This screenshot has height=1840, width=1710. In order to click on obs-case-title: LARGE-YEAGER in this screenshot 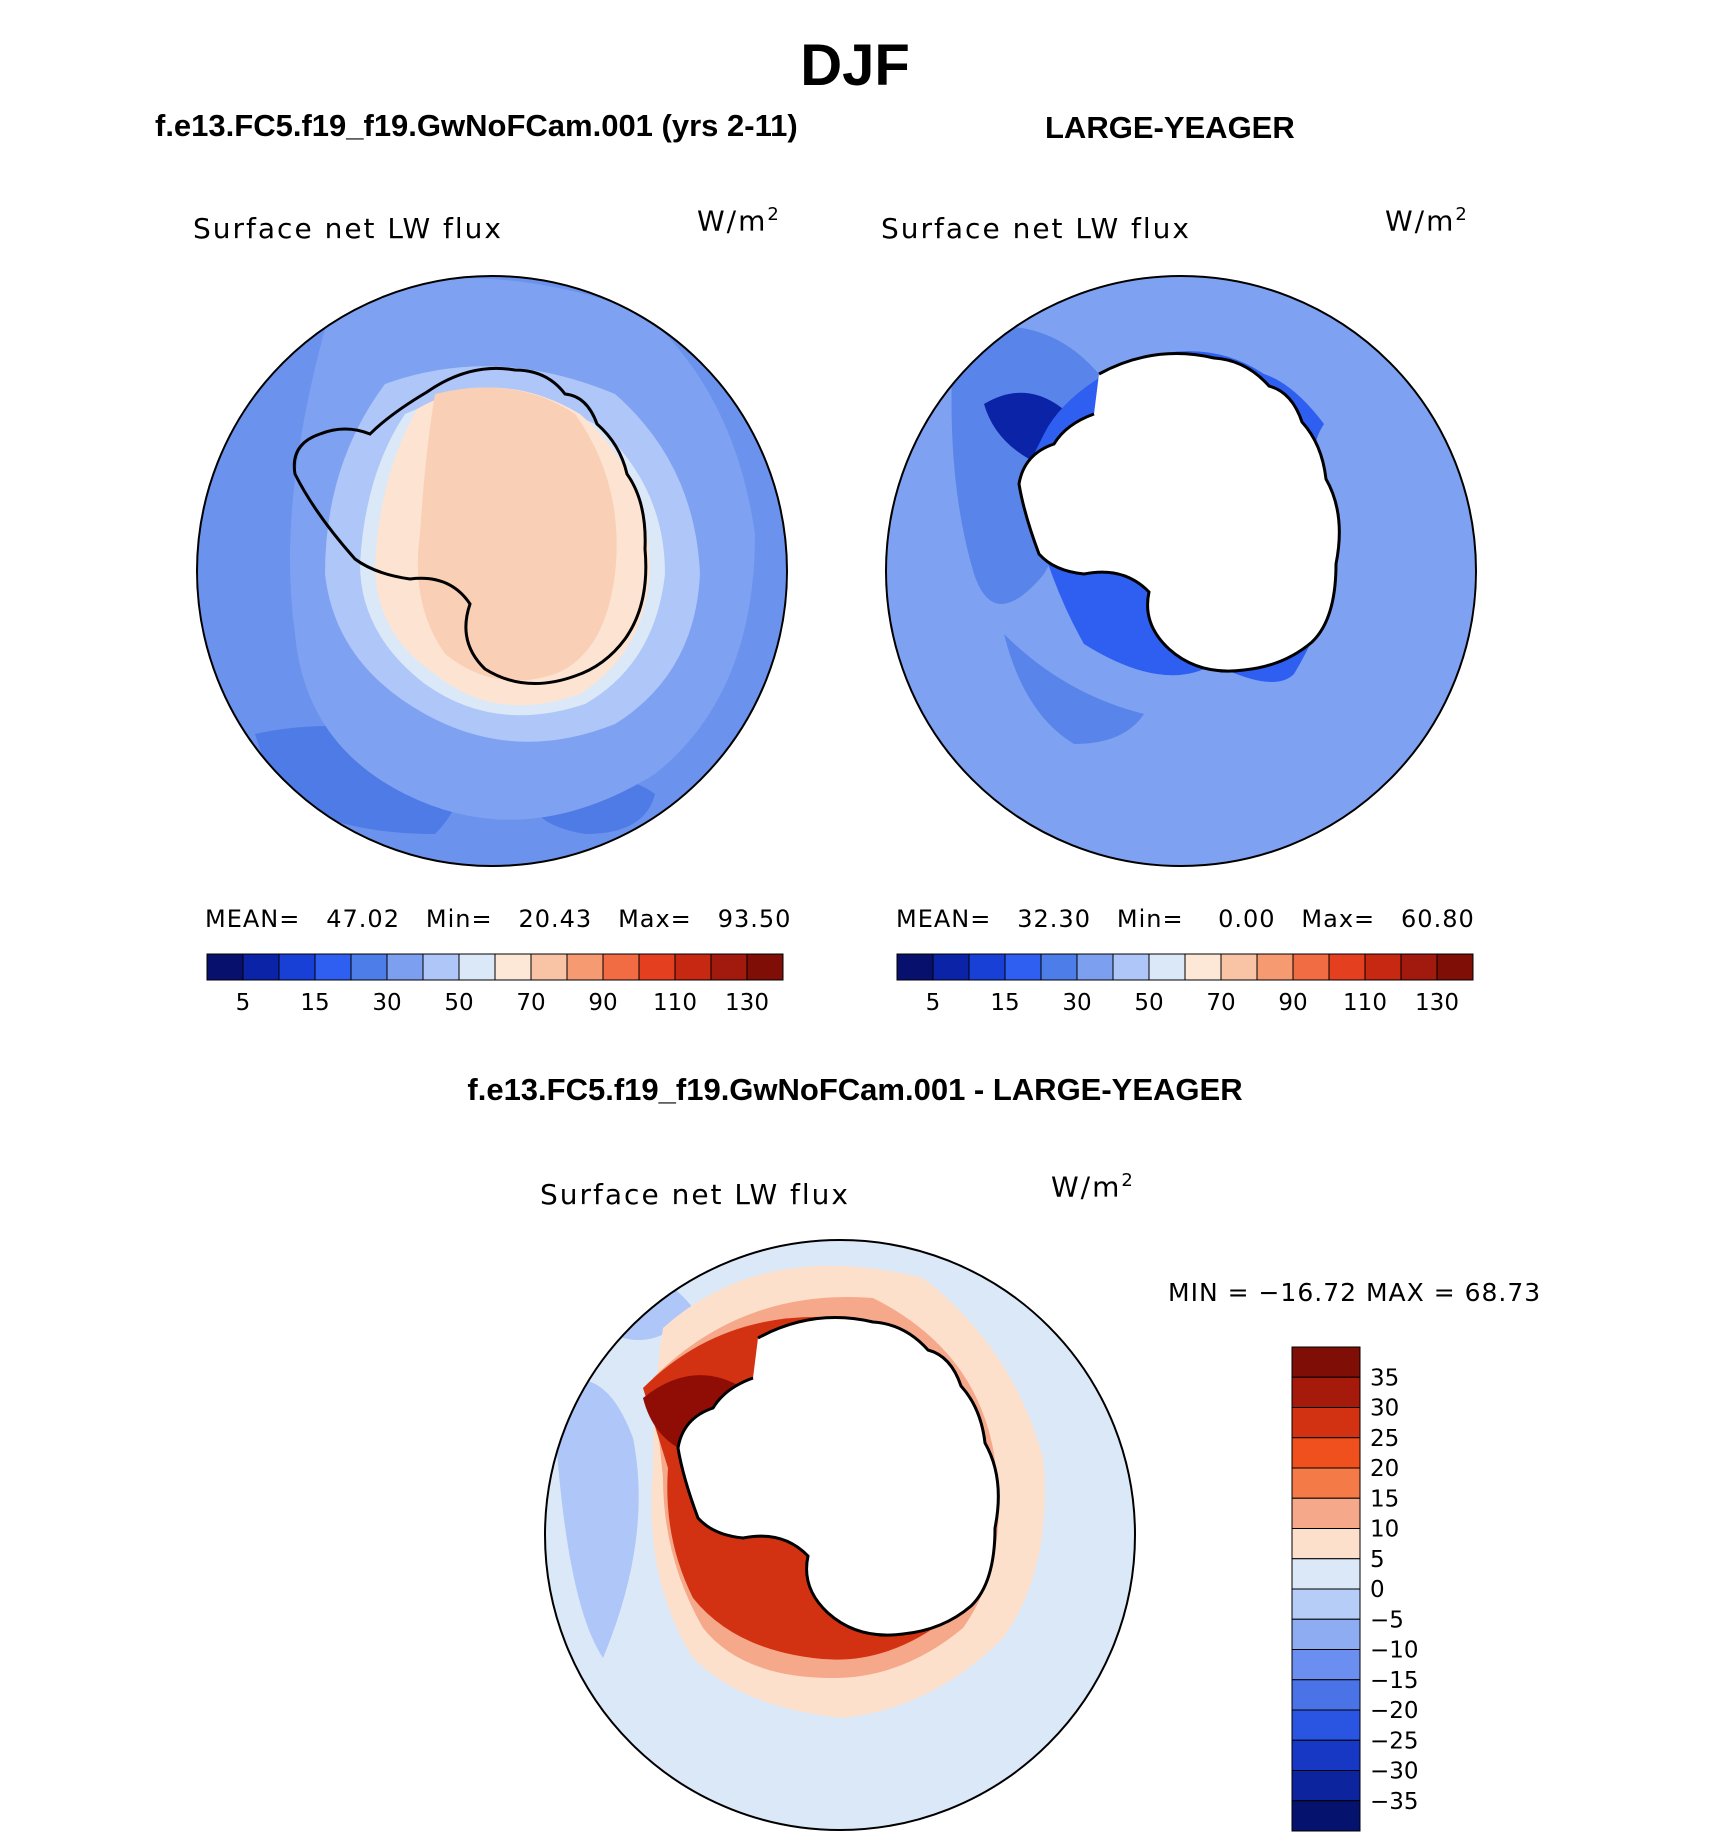, I will do `click(1170, 127)`.